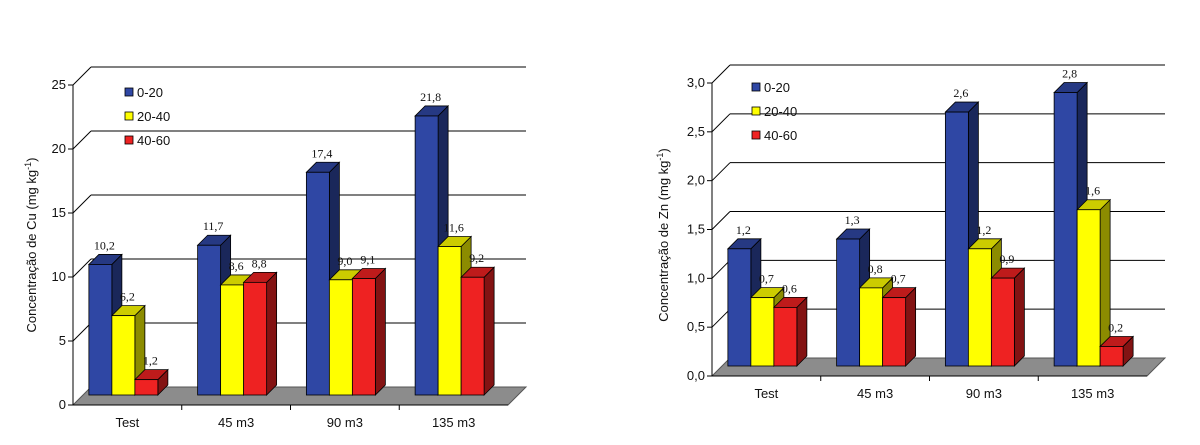 This screenshot has height=445, width=1200. I want to click on data-label: 8,8, so click(259, 263).